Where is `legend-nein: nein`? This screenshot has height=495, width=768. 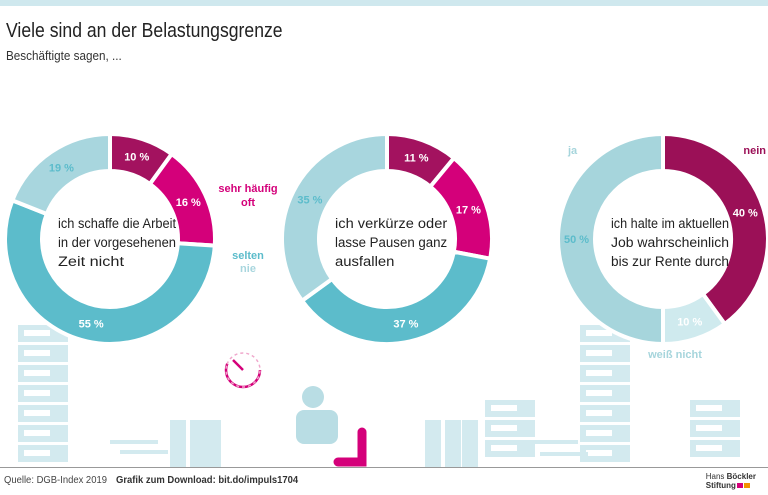 legend-nein: nein is located at coordinates (754, 151).